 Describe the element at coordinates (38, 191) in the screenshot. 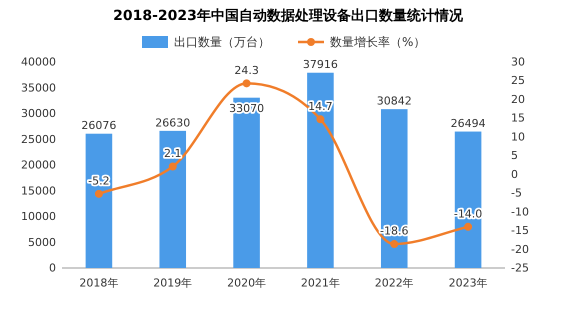

I see `y-tick-label: 15000` at that location.